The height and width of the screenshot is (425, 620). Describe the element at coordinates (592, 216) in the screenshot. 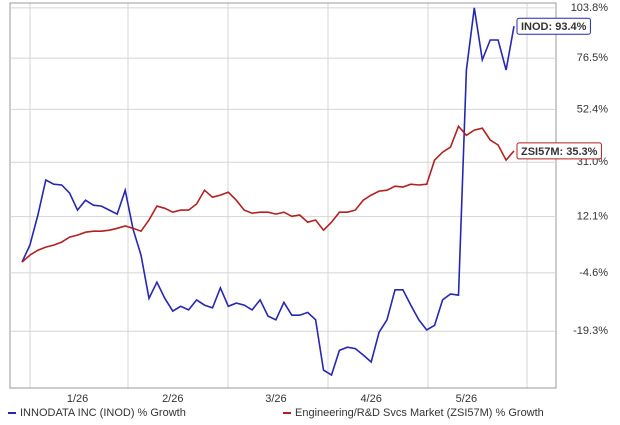

I see `y-tick-label: 12.1%` at that location.